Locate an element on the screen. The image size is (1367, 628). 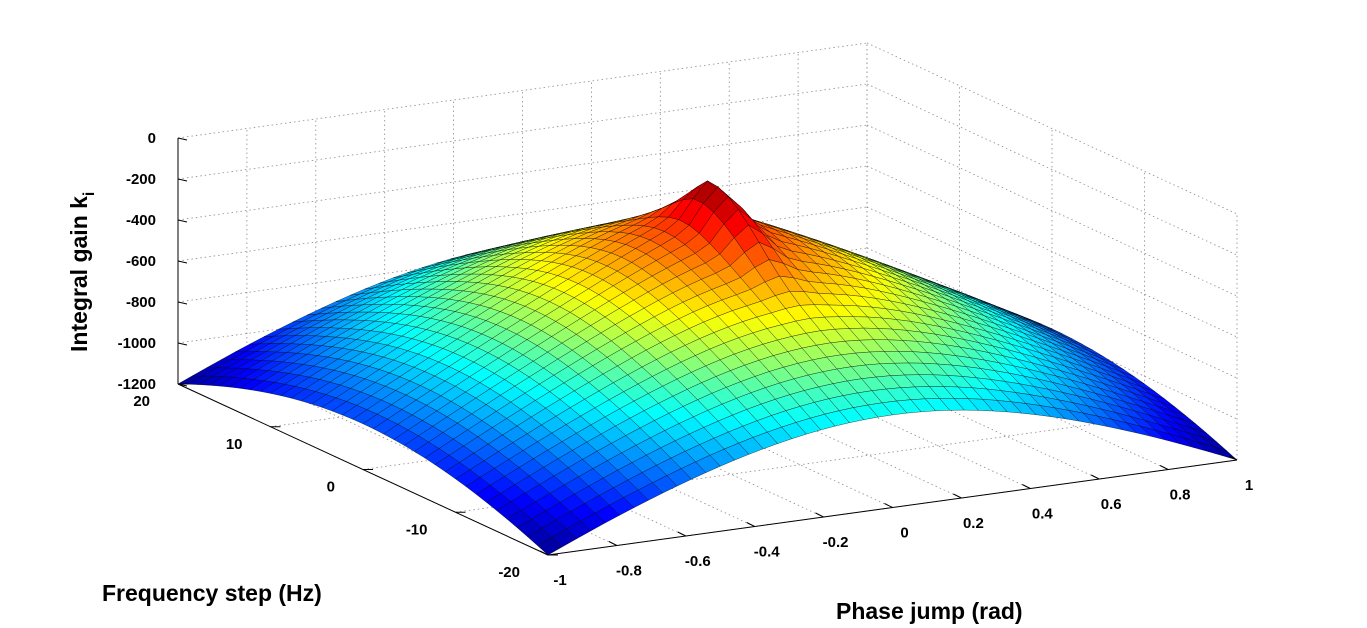
x-tick-label: 0.2 is located at coordinates (973, 523).